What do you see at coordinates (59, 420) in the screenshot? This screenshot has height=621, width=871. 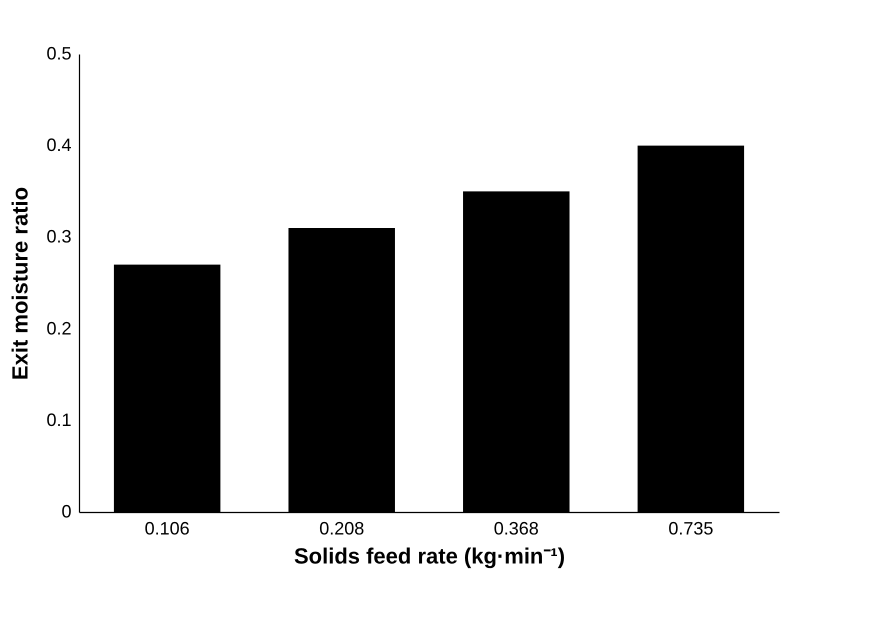 I see `y-tick-label: 0.1` at bounding box center [59, 420].